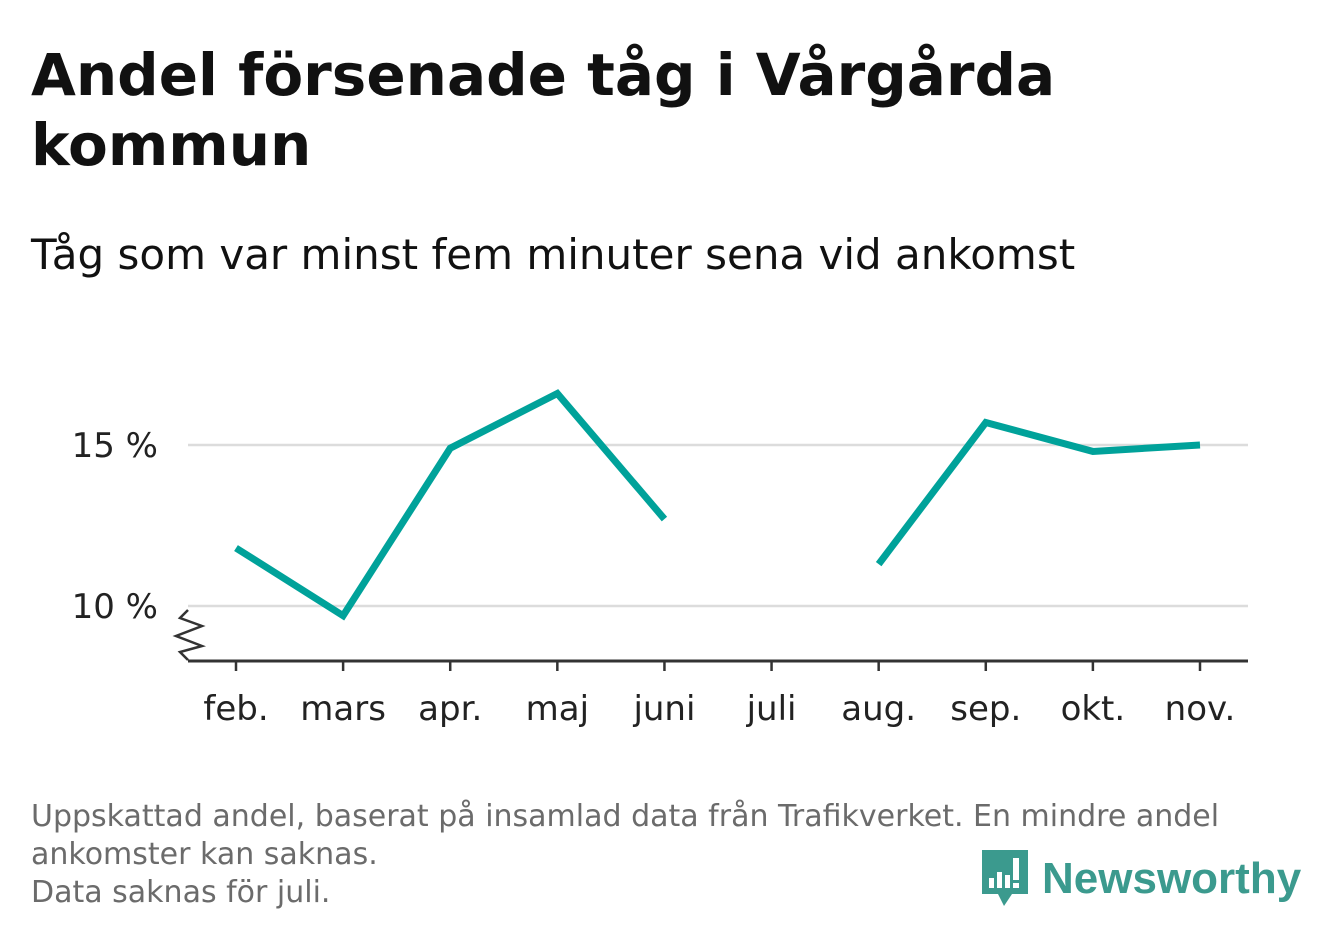  What do you see at coordinates (557, 709) in the screenshot?
I see `x-tick-label-3: maj` at bounding box center [557, 709].